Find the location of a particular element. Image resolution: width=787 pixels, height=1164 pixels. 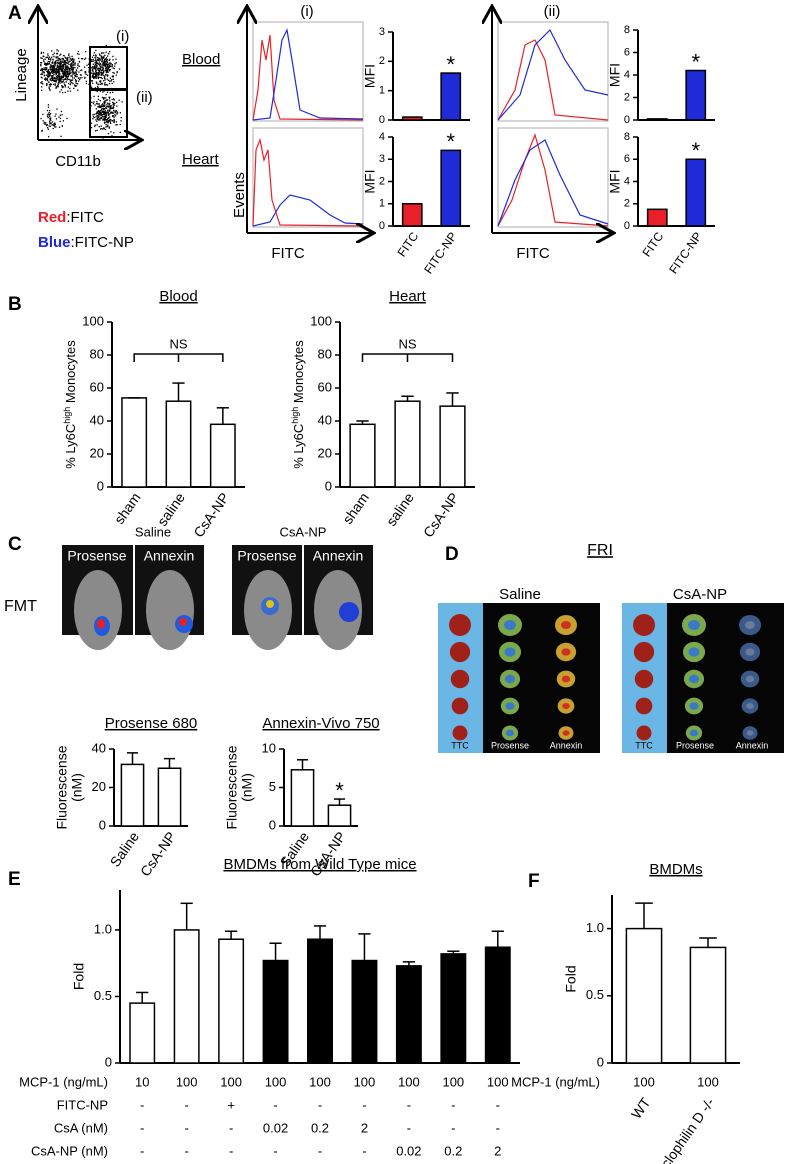

bar is located at coordinates (408, 1014).